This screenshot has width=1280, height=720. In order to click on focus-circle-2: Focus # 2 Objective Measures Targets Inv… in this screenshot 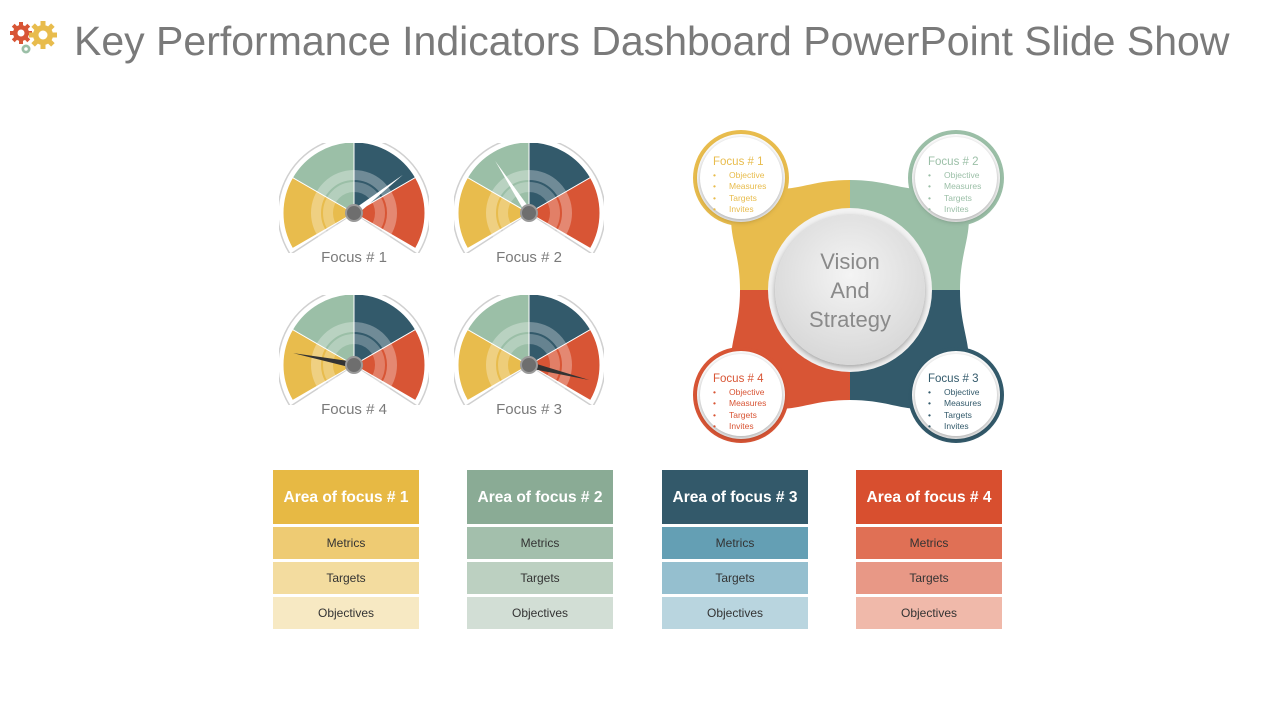, I will do `click(956, 178)`.